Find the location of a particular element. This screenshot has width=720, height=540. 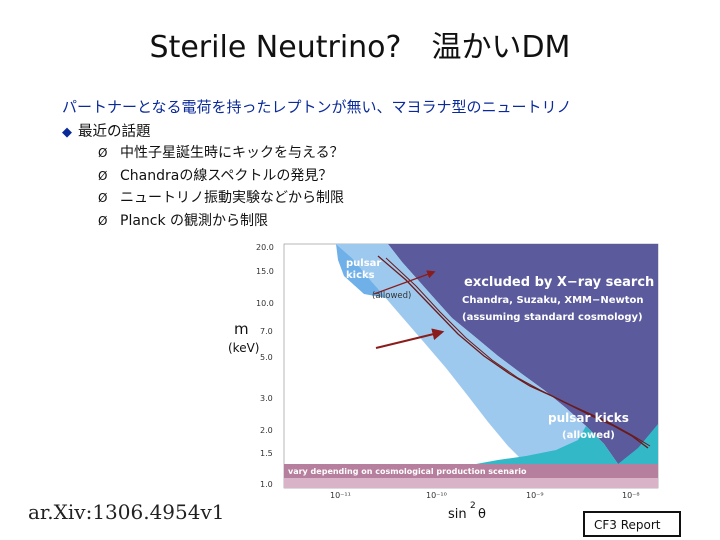

excluded-dm-line-2: if sterile neutrinos is located at coordinates (332, 351).